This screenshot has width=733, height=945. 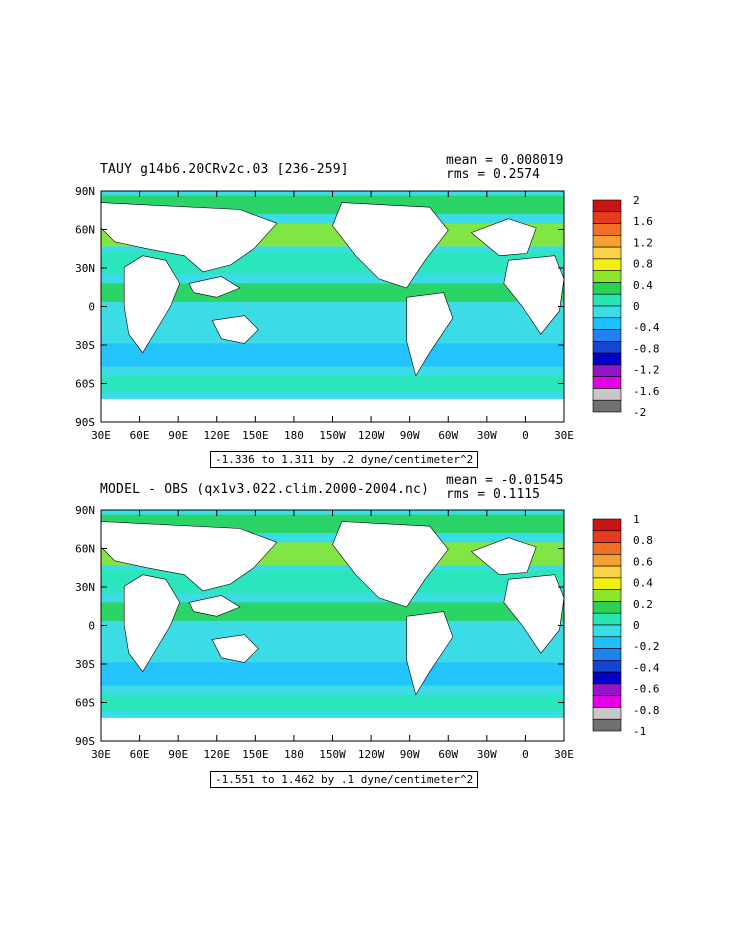 I want to click on colorbar-label: -1, so click(x=639, y=731).